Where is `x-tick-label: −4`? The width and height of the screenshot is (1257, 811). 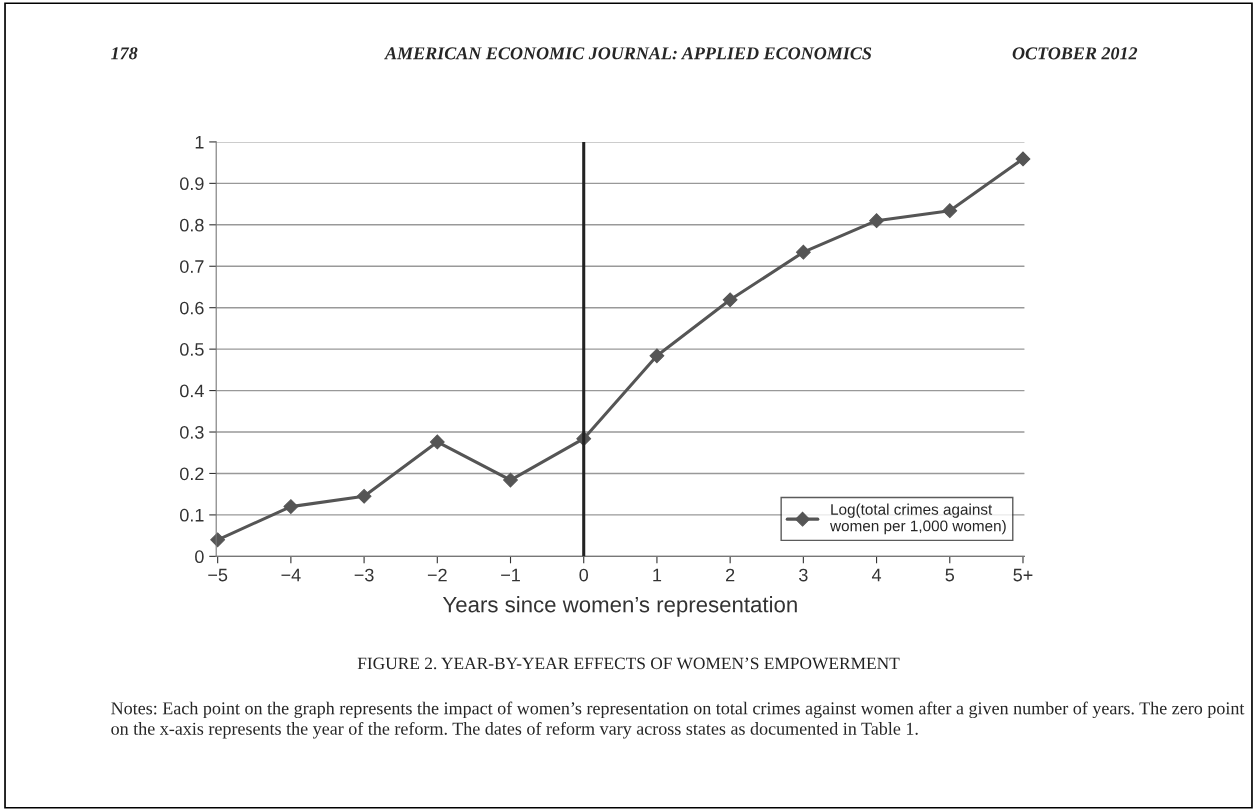 x-tick-label: −4 is located at coordinates (291, 575).